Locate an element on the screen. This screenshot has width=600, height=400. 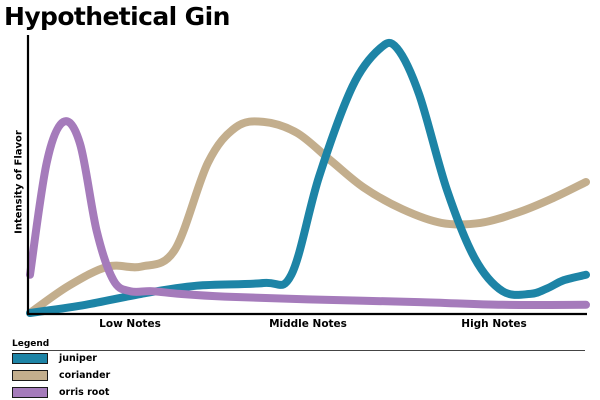
x-tick-label-middle-notes: Middle Notes is located at coordinates (308, 324).